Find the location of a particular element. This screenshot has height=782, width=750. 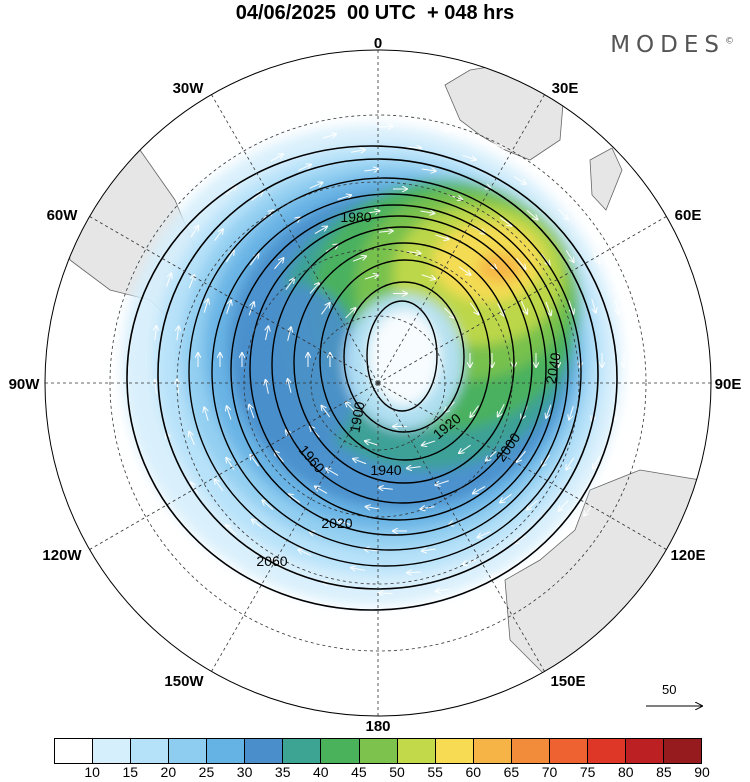

copyright-mark: © is located at coordinates (729, 41).